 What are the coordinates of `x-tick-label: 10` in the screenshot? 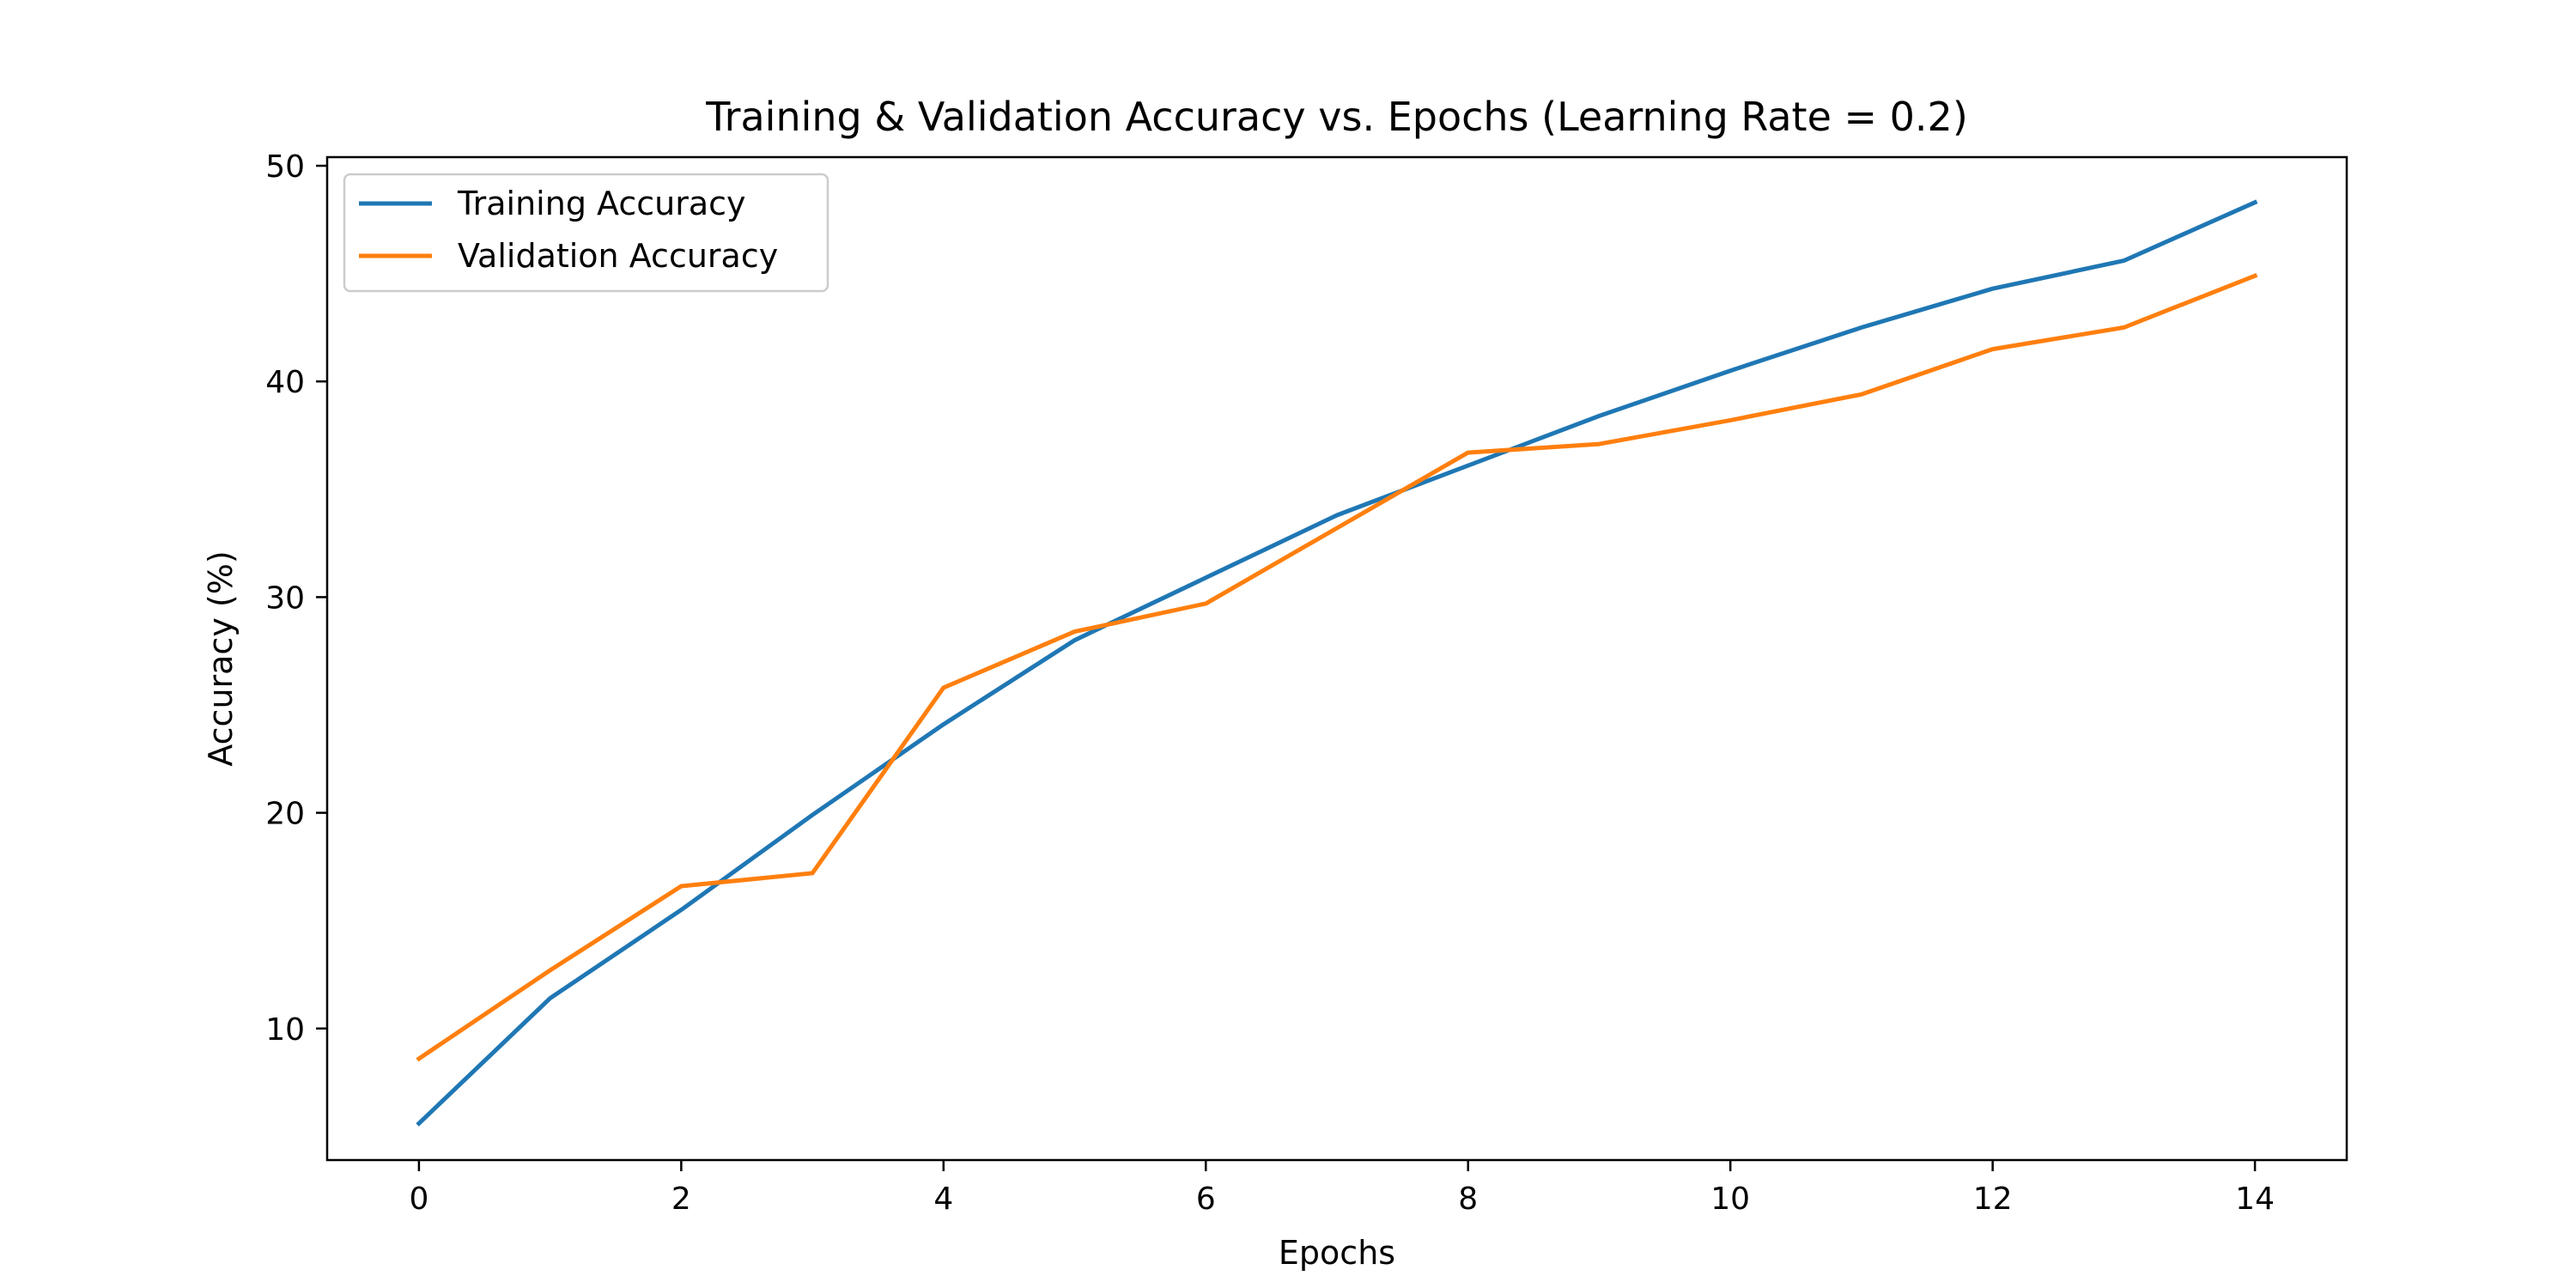 It's located at (1730, 1199).